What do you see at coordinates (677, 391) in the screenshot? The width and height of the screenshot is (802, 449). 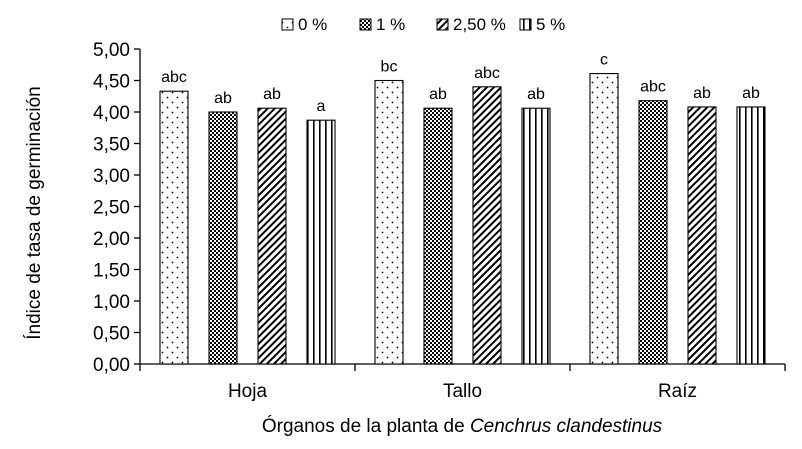 I see `x-tick-label: Raíz` at bounding box center [677, 391].